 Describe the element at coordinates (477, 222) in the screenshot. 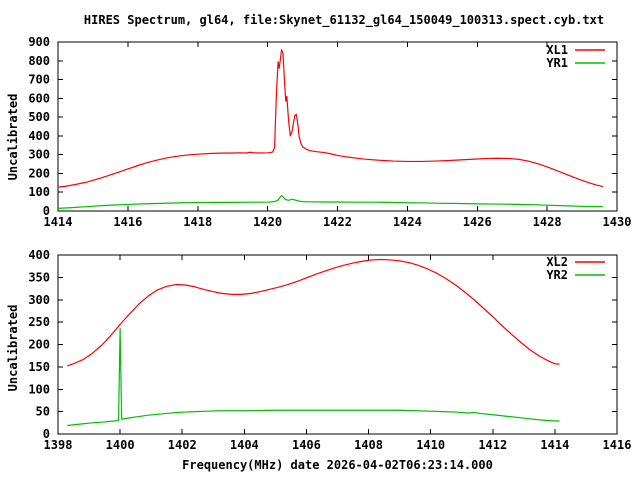

I see `x-tick-label: 1426` at that location.